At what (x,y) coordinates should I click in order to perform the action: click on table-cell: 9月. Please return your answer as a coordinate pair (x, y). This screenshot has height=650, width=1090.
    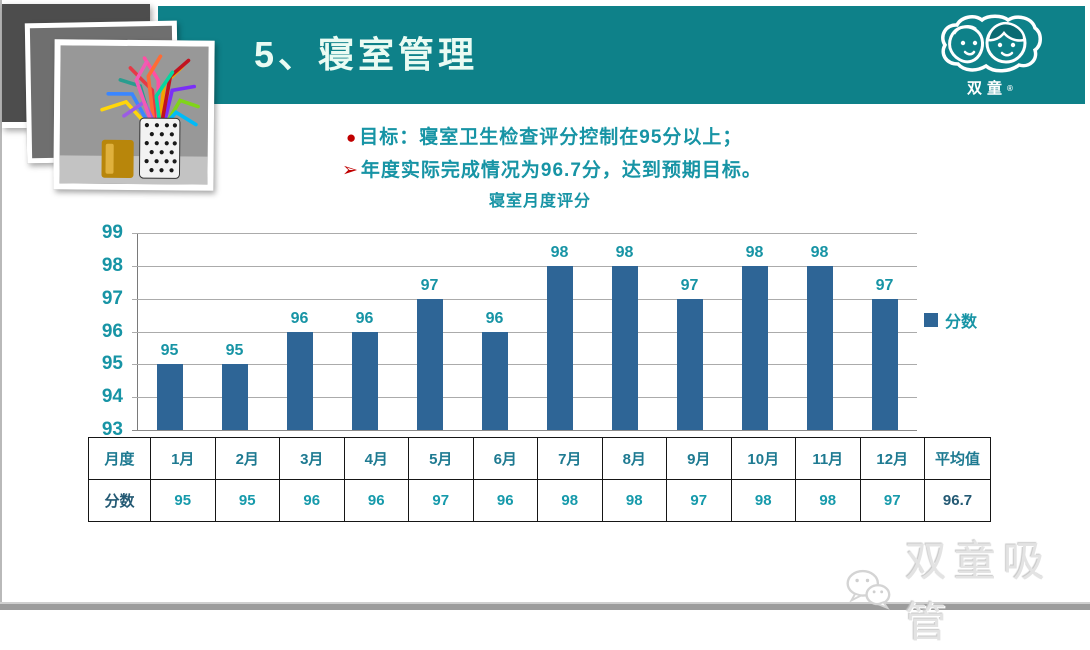
    Looking at the image, I should click on (699, 458).